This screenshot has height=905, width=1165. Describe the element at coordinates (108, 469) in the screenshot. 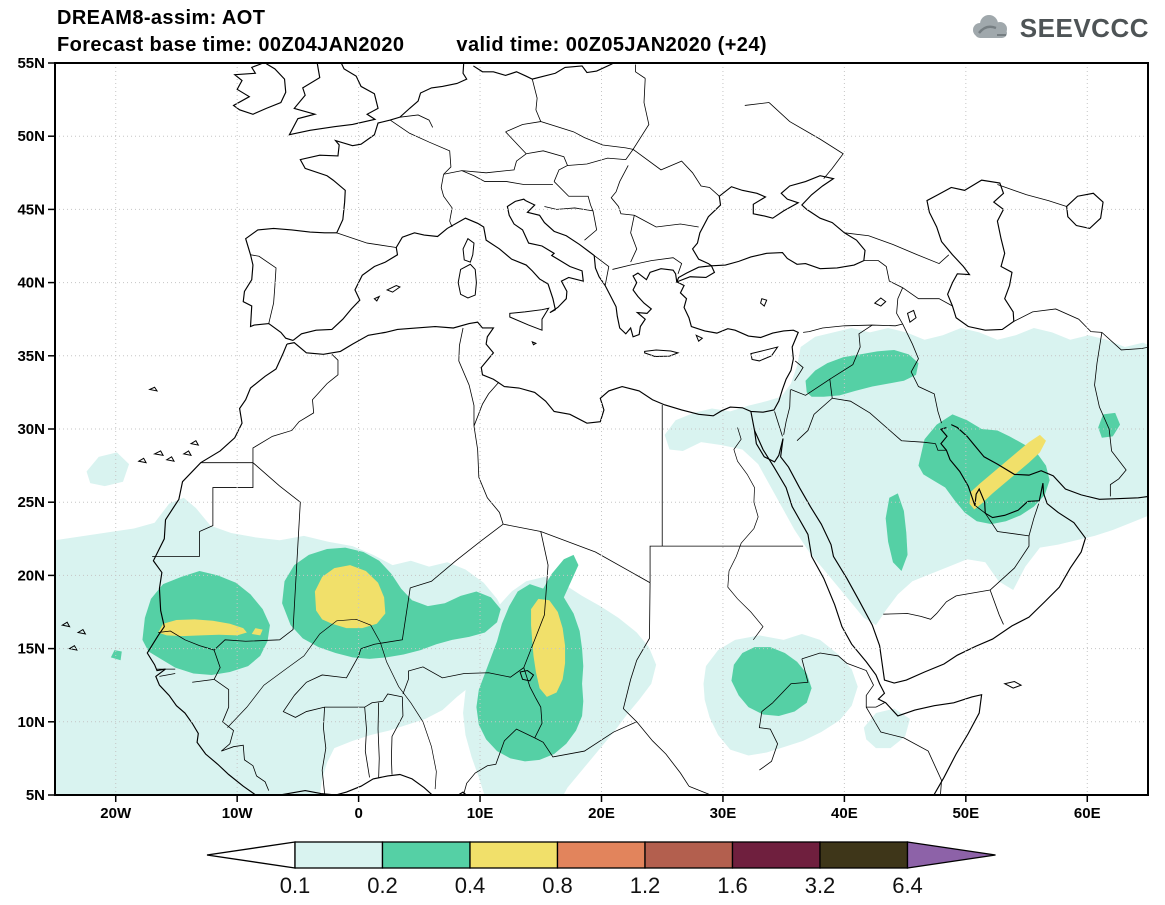

I see `contour-0.1-offshore-morocco` at that location.